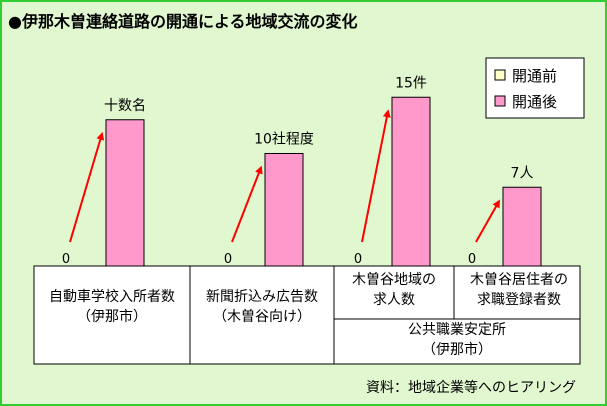 This screenshot has height=406, width=607. I want to click on category-label-1: （木曽谷向け）, so click(262, 317).